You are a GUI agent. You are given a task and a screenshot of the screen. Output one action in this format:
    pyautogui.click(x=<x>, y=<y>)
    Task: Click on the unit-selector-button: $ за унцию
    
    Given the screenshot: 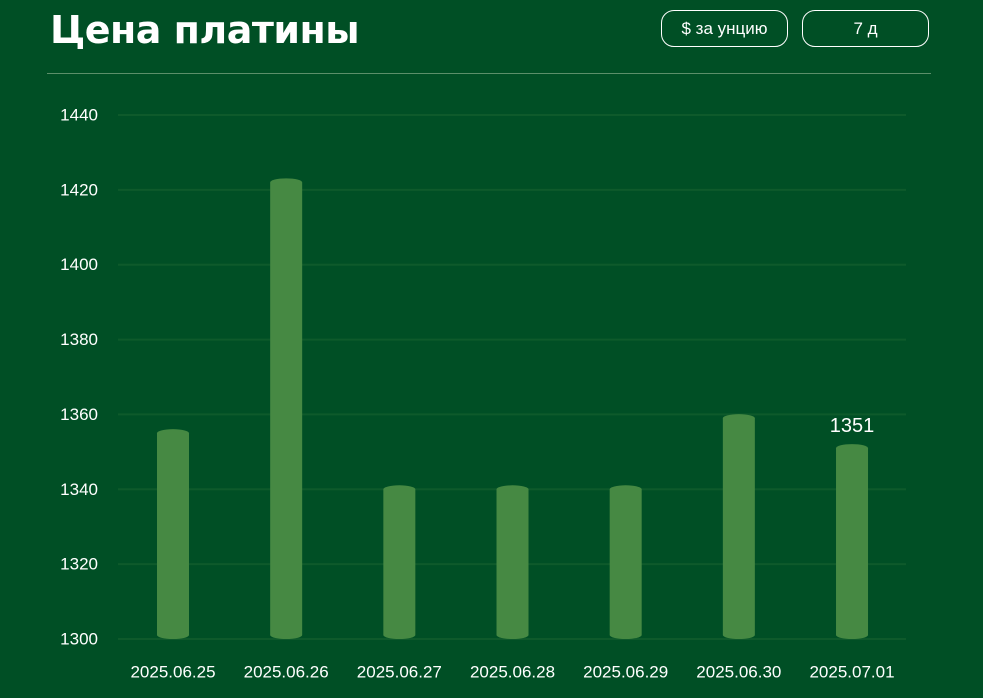 What is the action you would take?
    pyautogui.click(x=724, y=28)
    